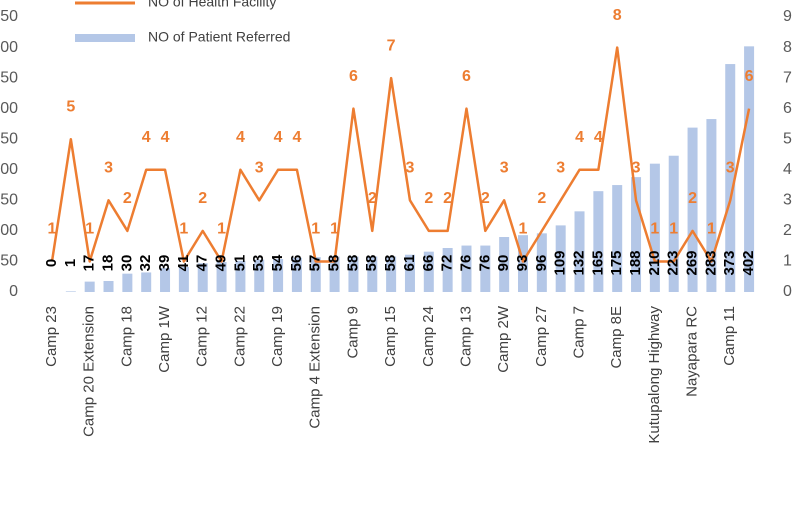 The height and width of the screenshot is (523, 811). I want to click on bar-value-label: 54, so click(277, 262).